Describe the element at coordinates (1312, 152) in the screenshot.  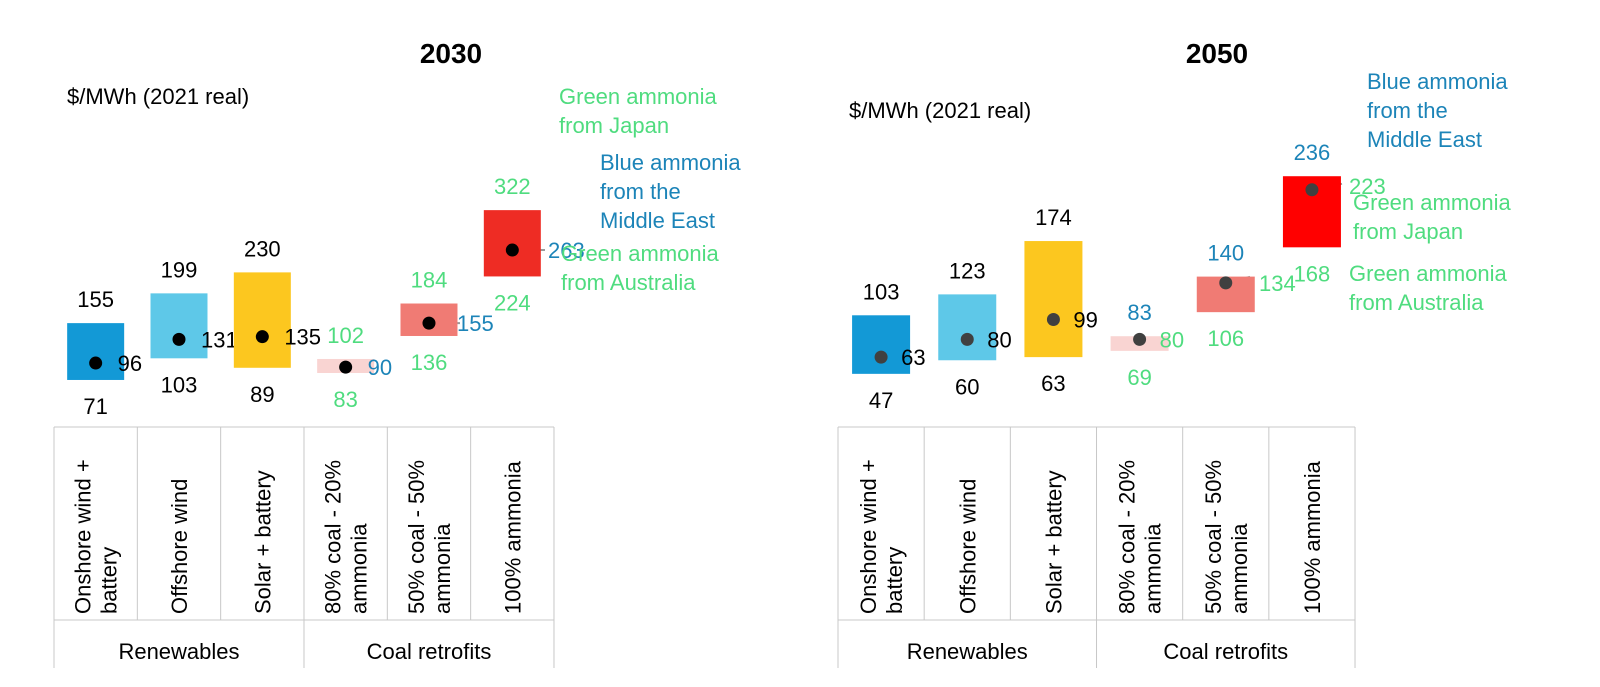
I see `high-value-label: 236` at that location.